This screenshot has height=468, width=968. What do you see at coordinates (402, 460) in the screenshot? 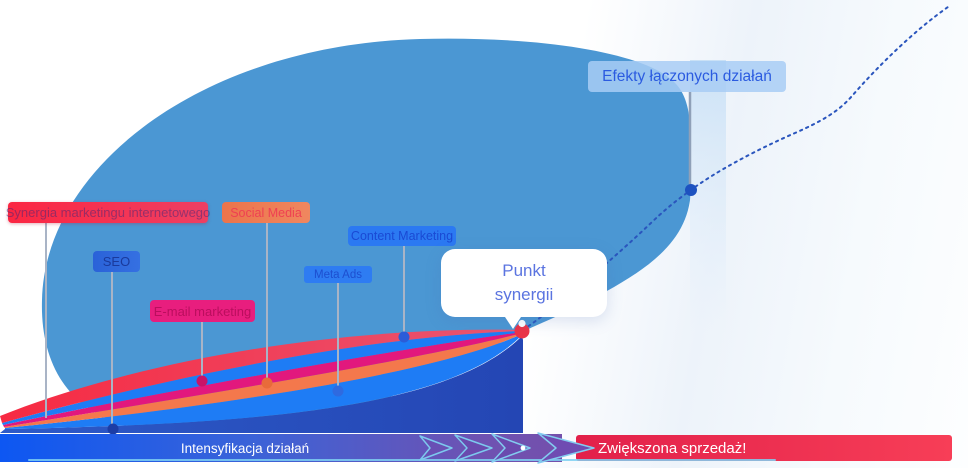
I see `bar-underline` at bounding box center [402, 460].